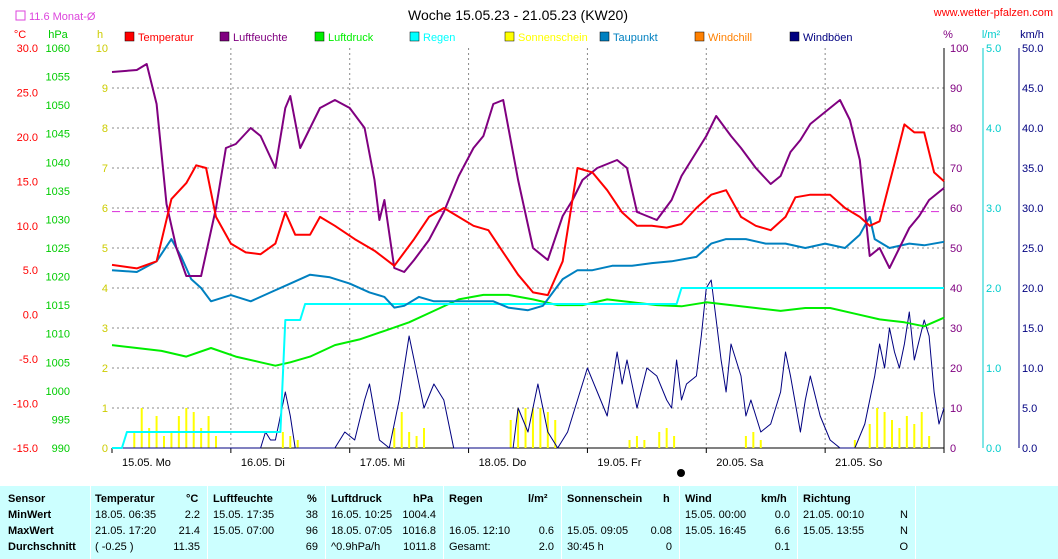  What do you see at coordinates (362, 531) in the screenshot?
I see `press-time: 18.05. 07:05` at bounding box center [362, 531].